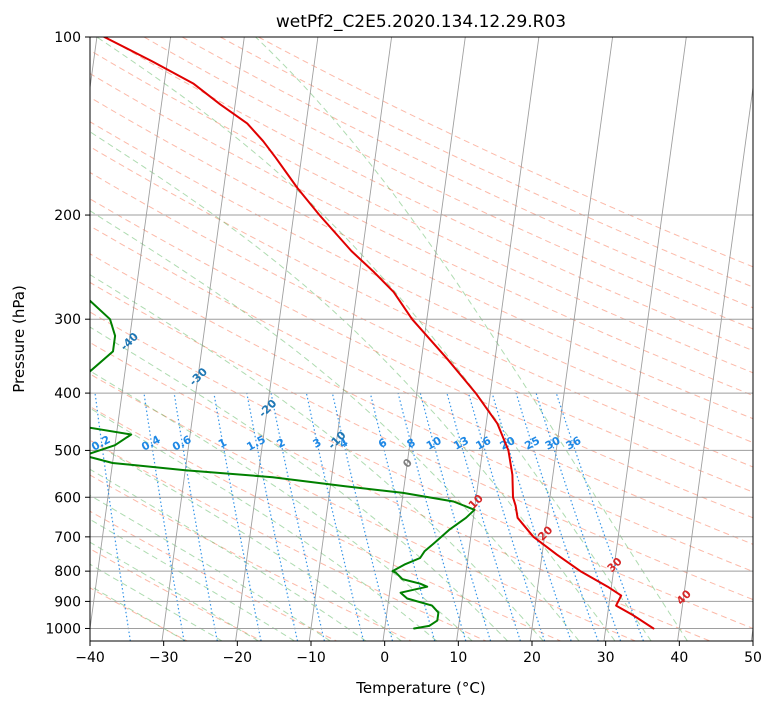  I want to click on mixing-ratio-label: 30, so click(553, 443).